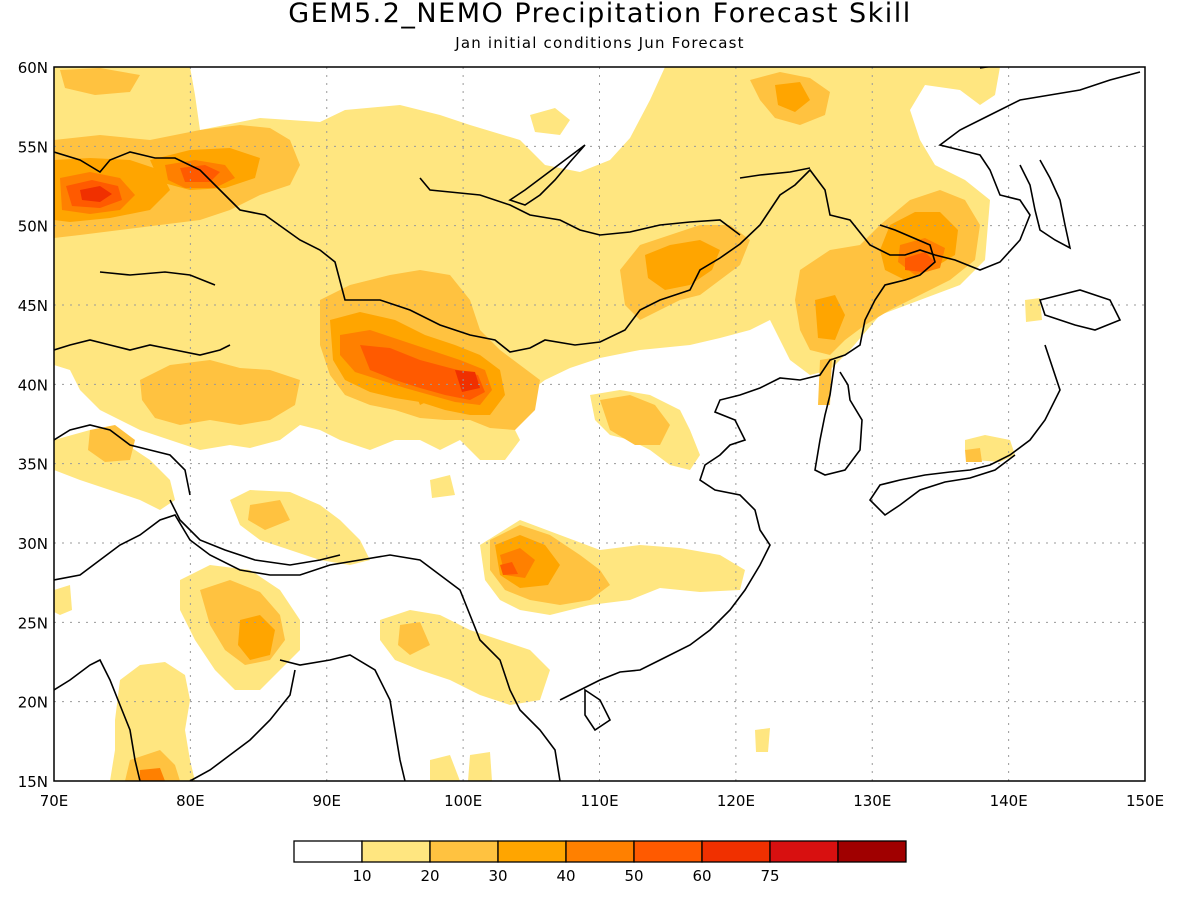 The width and height of the screenshot is (1200, 900). I want to click on colorbar: 10 20 30 40 50 60 75, so click(600, 862).